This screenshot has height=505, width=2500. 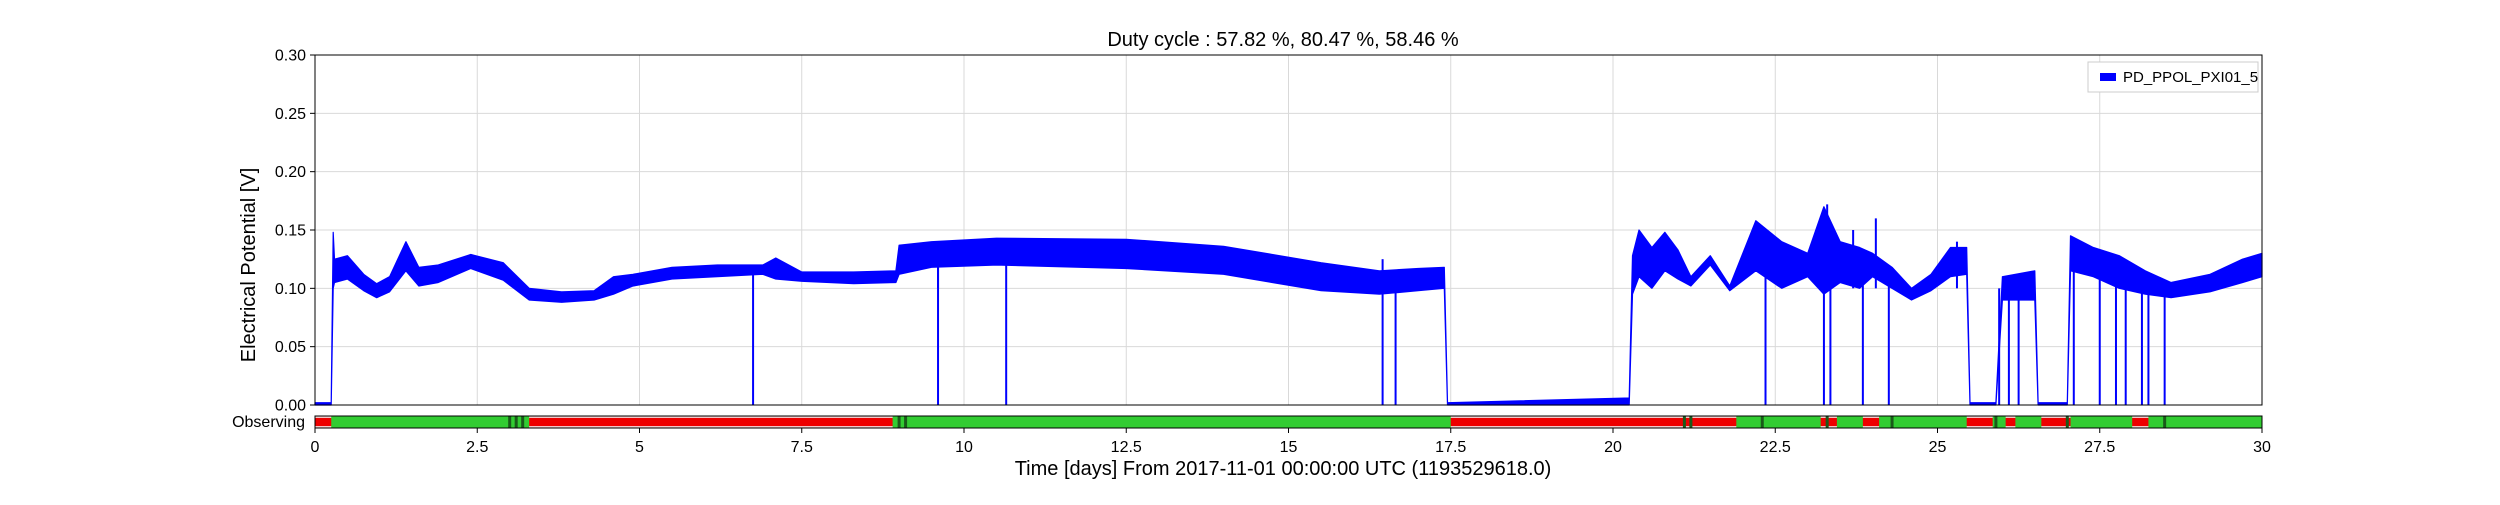 I want to click on x-tick-label: 30, so click(x=2262, y=447).